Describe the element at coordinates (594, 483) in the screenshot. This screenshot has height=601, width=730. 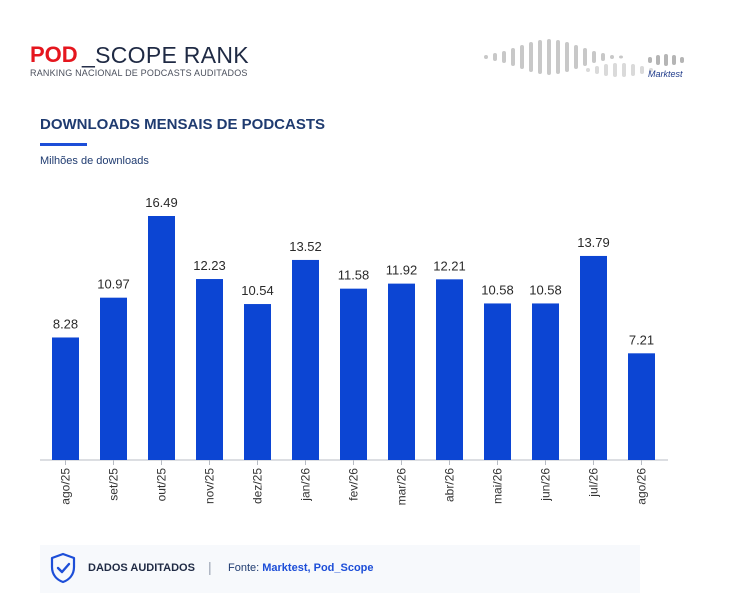
I see `x-tick-label: jul/26` at that location.